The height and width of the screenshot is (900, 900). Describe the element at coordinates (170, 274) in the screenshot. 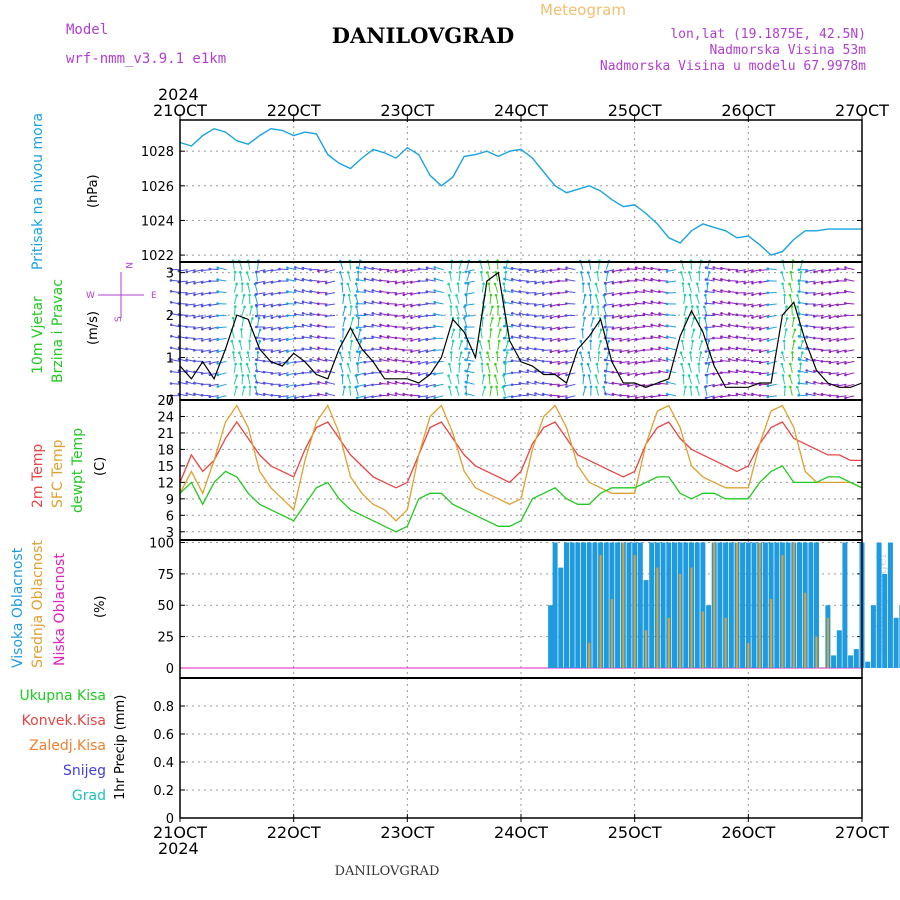

I see `y-tick-label: 3` at that location.